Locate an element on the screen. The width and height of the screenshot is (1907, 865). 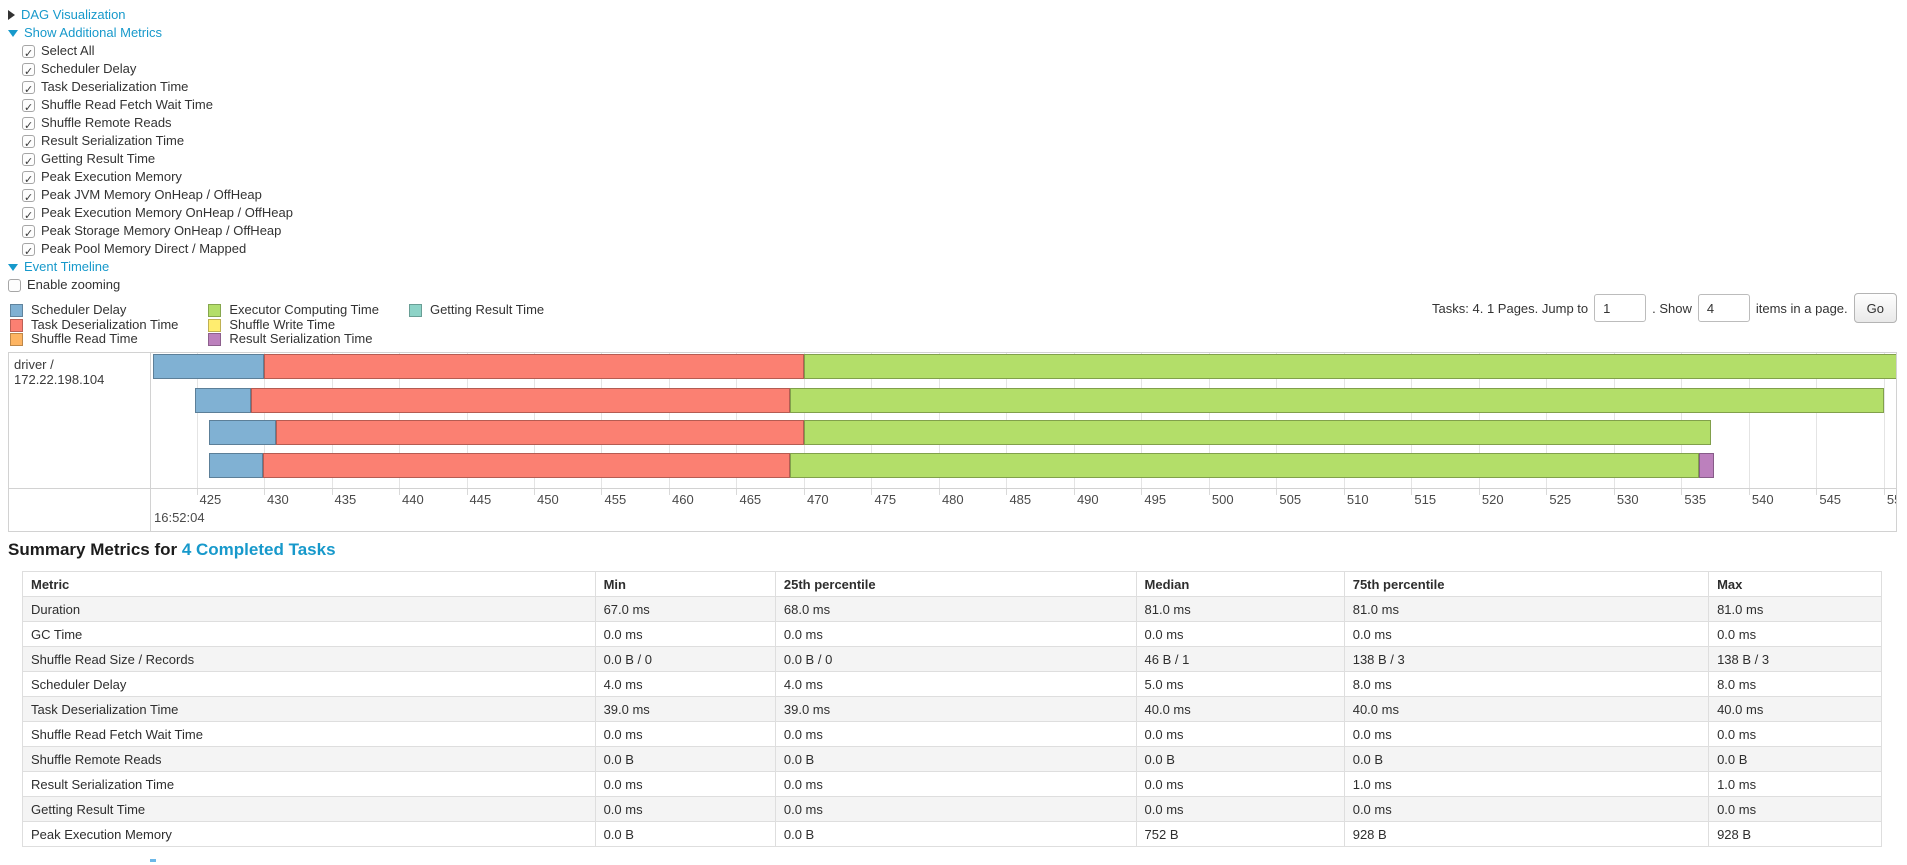
metrics-checkbox-item: Peak Execution Memory OnHeap / OffHeap is located at coordinates (157, 214).